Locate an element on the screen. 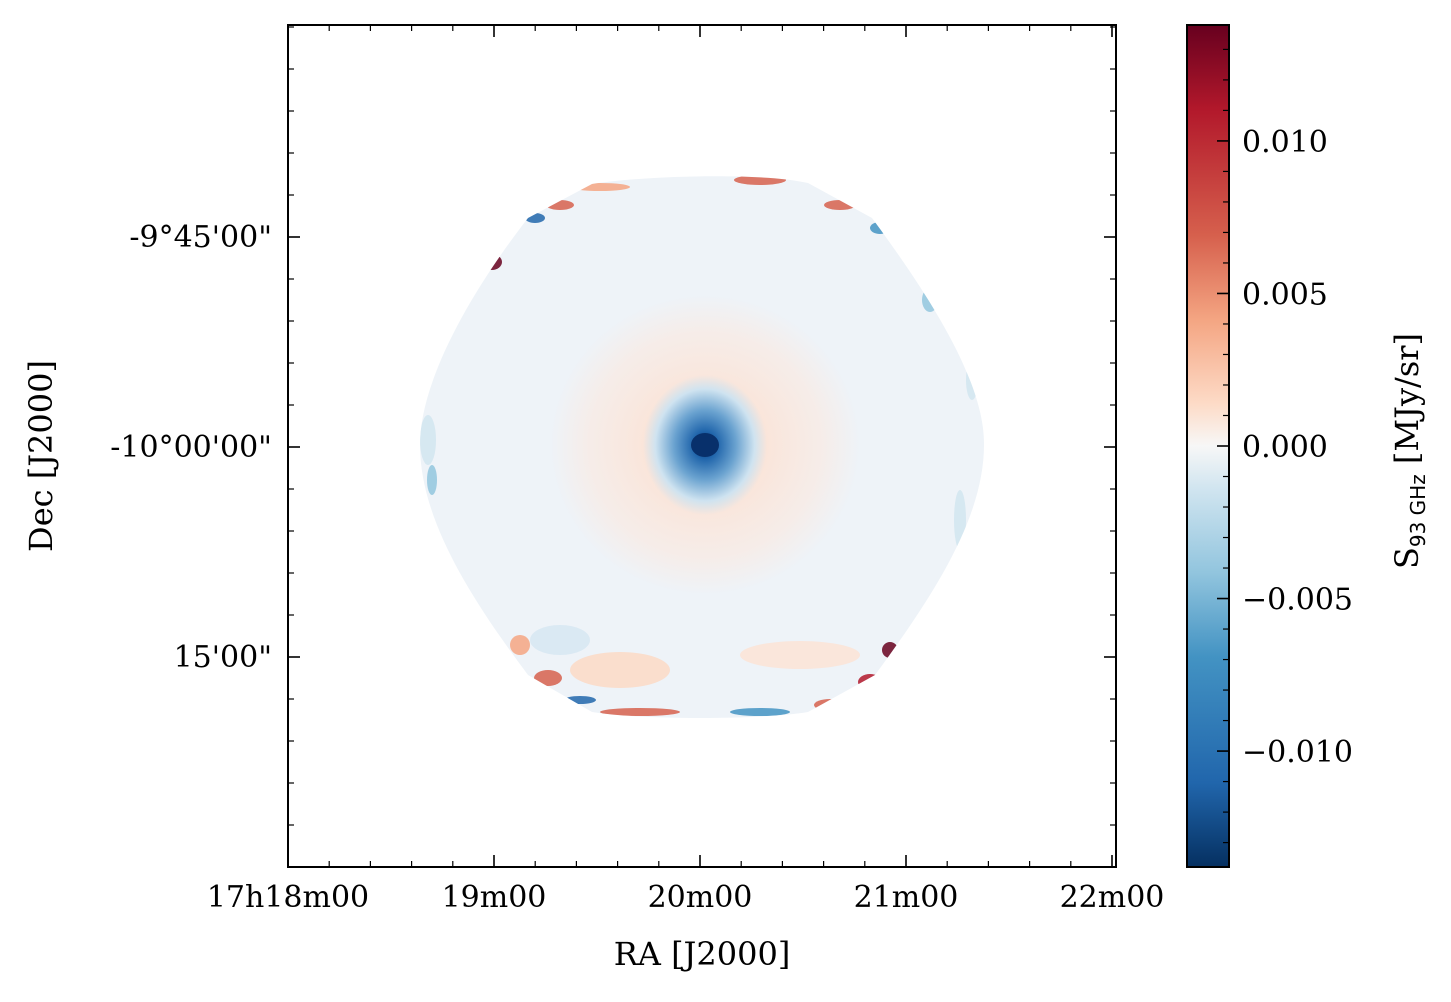 The width and height of the screenshot is (1451, 1002). colorbar-label-sub: 93 GHz is located at coordinates (1418, 510).